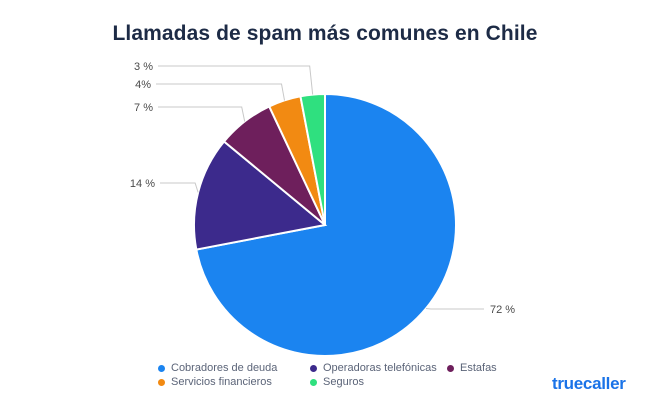 The height and width of the screenshot is (411, 650). What do you see at coordinates (224, 368) in the screenshot?
I see `legend-label-cobradores: Cobradores de deuda` at bounding box center [224, 368].